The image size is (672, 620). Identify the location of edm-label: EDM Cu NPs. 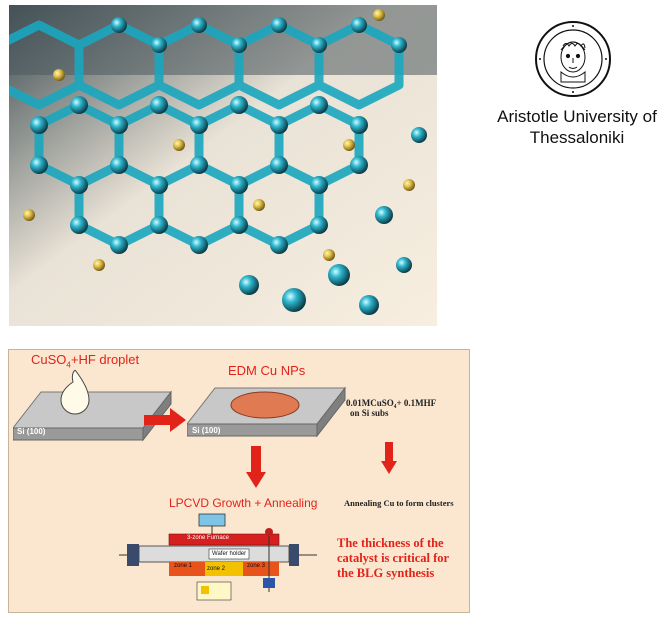
(267, 370).